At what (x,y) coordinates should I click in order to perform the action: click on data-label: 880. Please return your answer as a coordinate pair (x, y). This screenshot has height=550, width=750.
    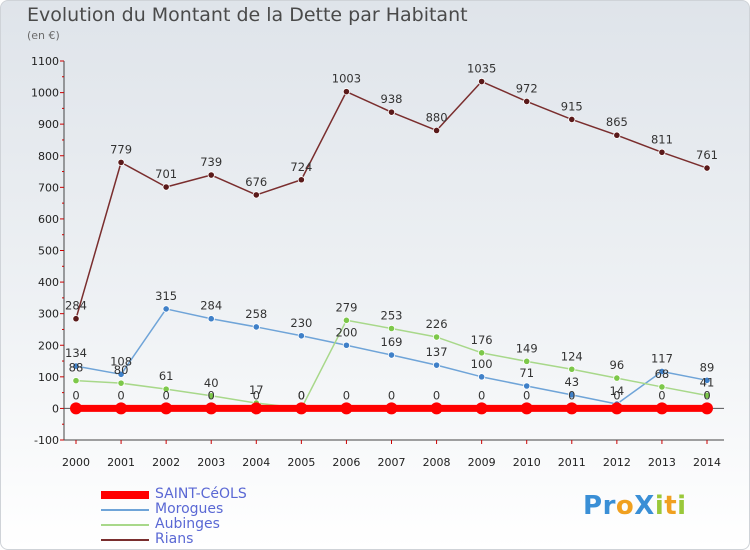
    Looking at the image, I should click on (437, 117).